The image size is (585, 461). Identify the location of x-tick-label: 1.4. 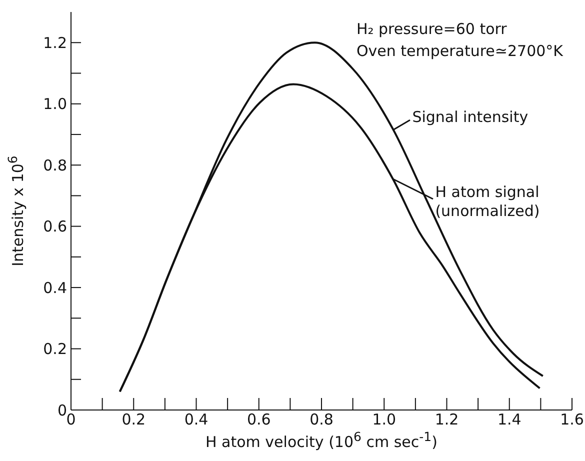
(509, 419).